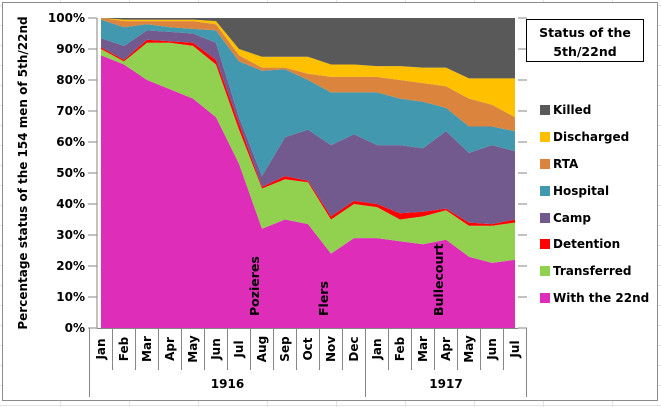 The width and height of the screenshot is (661, 407). I want to click on y-tick-label: 100%, so click(66, 18).